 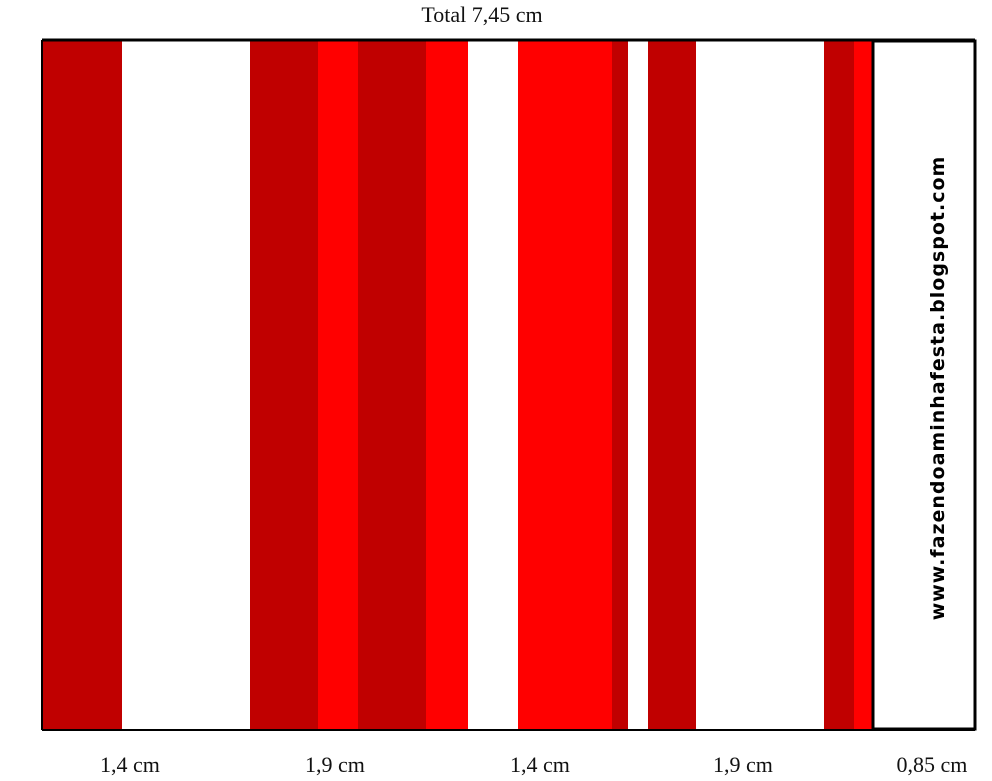 I want to click on side-box, so click(x=924, y=385).